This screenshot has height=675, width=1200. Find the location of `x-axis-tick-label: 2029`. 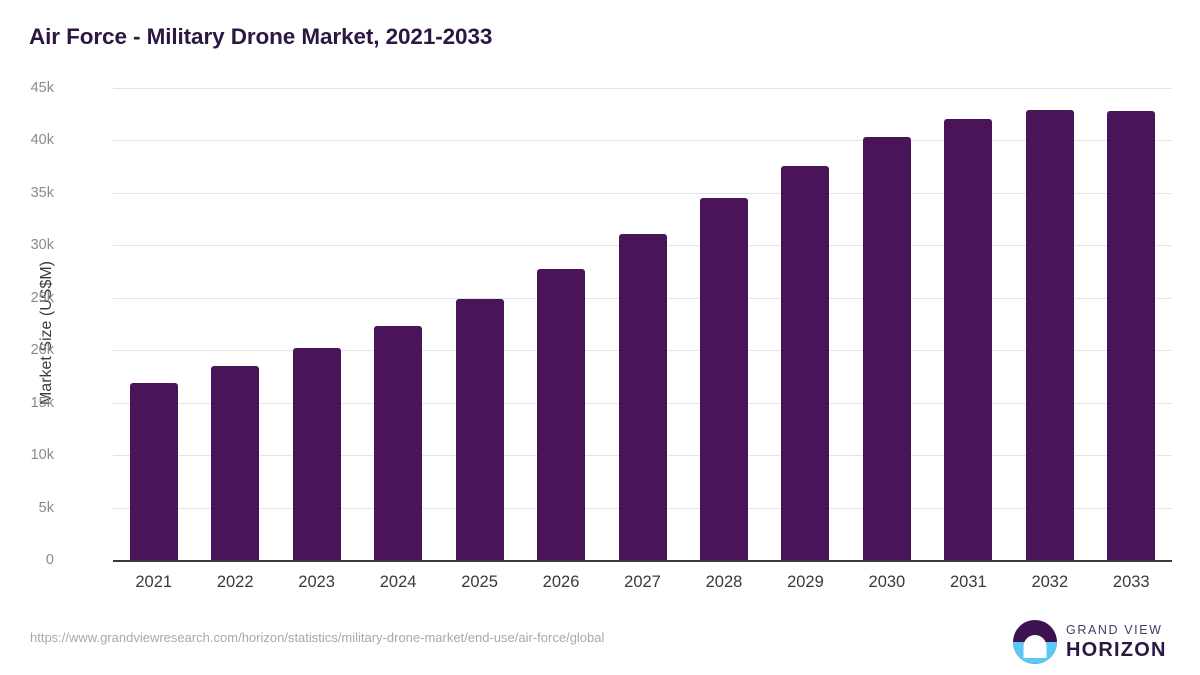

x-axis-tick-label: 2029 is located at coordinates (805, 582).